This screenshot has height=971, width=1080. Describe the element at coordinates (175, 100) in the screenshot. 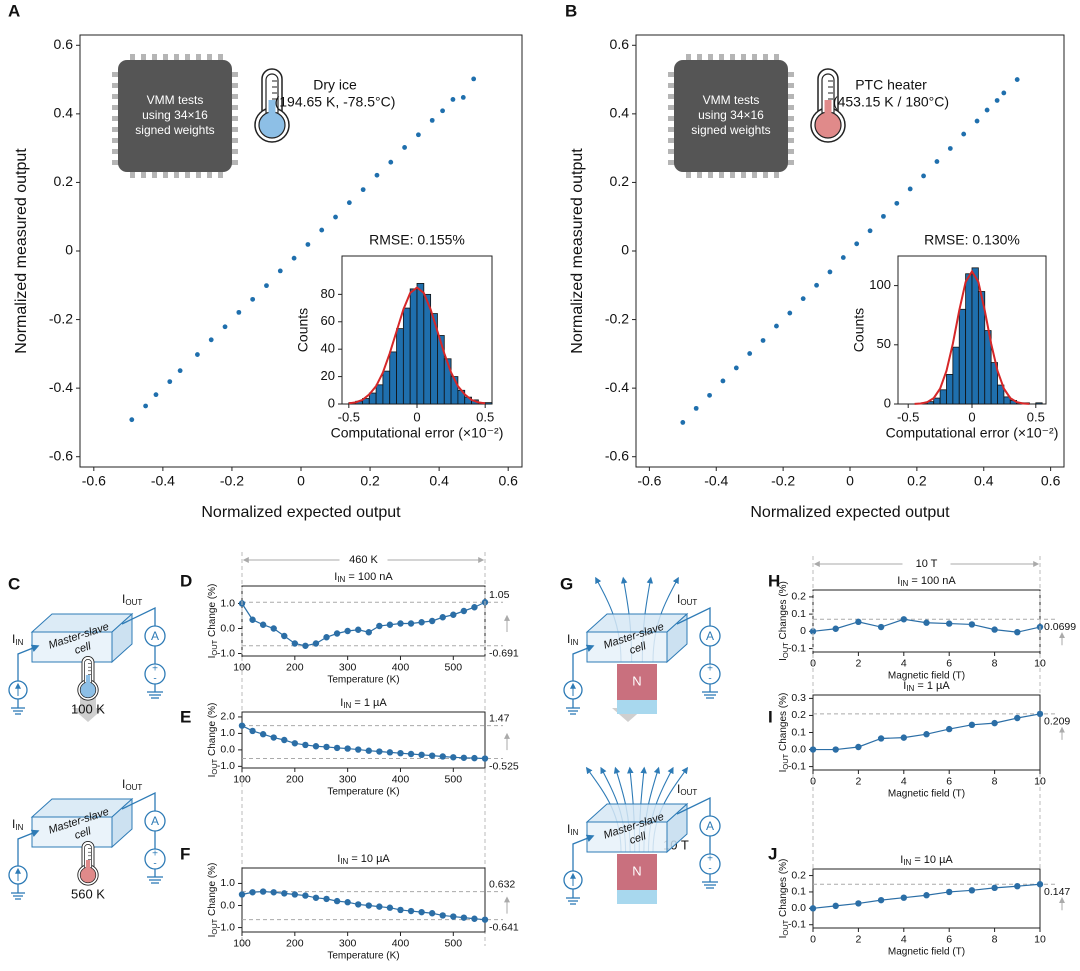

I see `chip-text: VMM tests` at that location.